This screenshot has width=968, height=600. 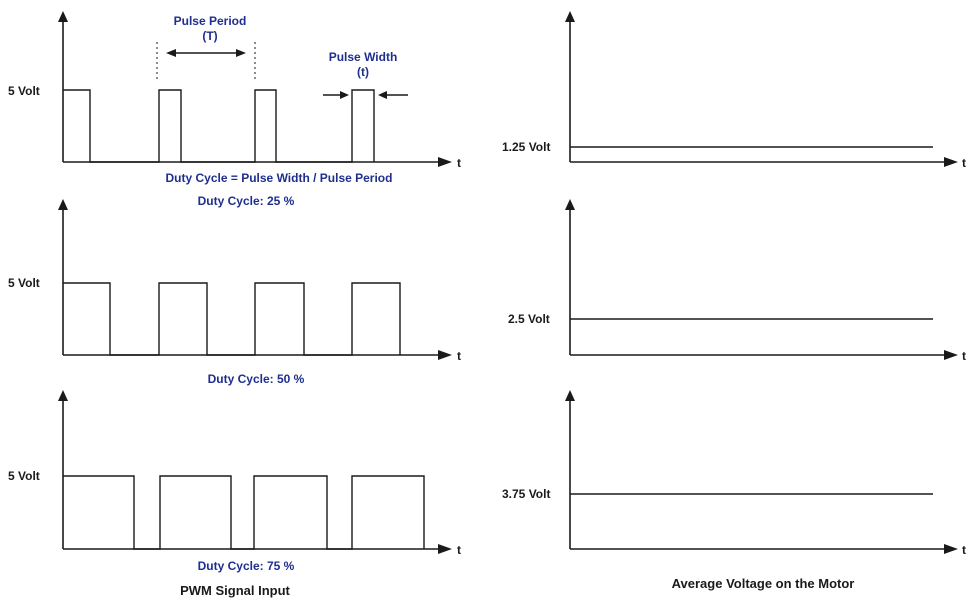 What do you see at coordinates (344, 95) in the screenshot?
I see `width-arrow-left` at bounding box center [344, 95].